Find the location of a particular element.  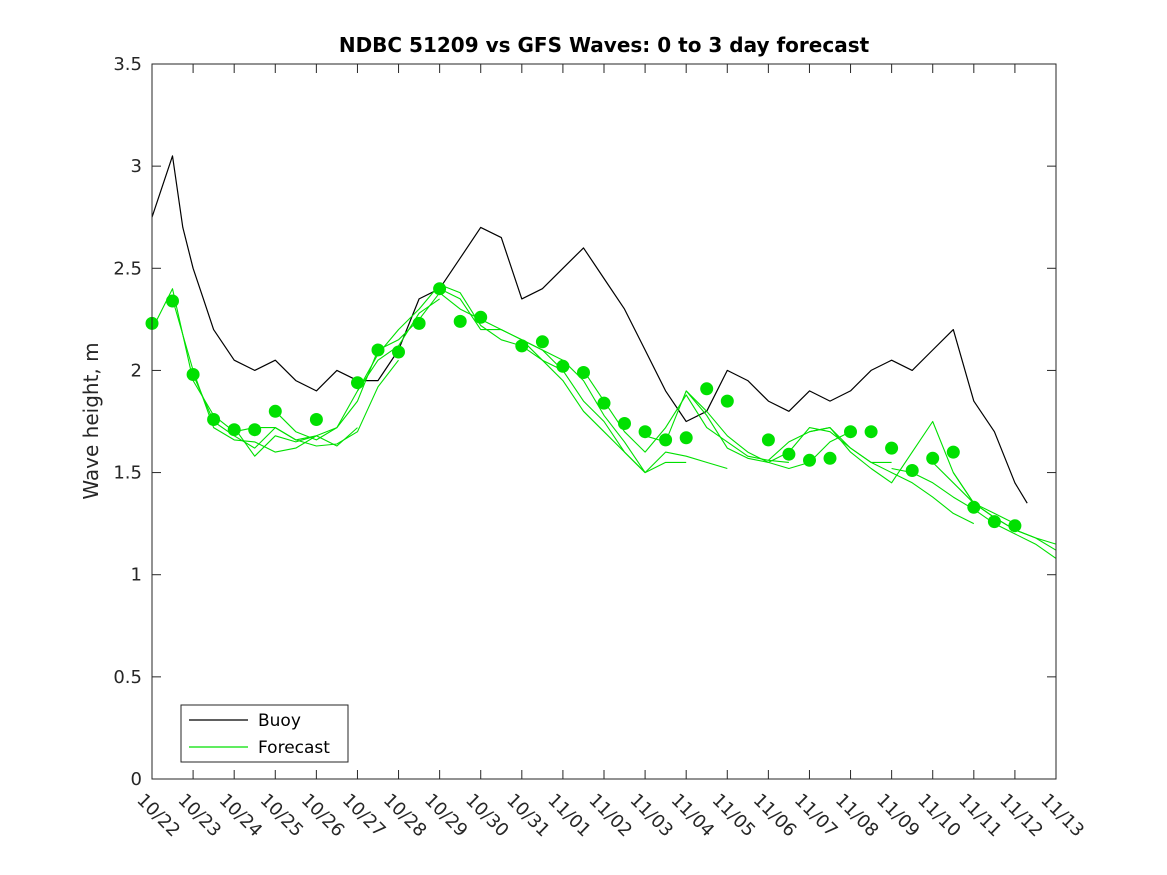

y-tick-label: 3.5 is located at coordinates (127, 64).